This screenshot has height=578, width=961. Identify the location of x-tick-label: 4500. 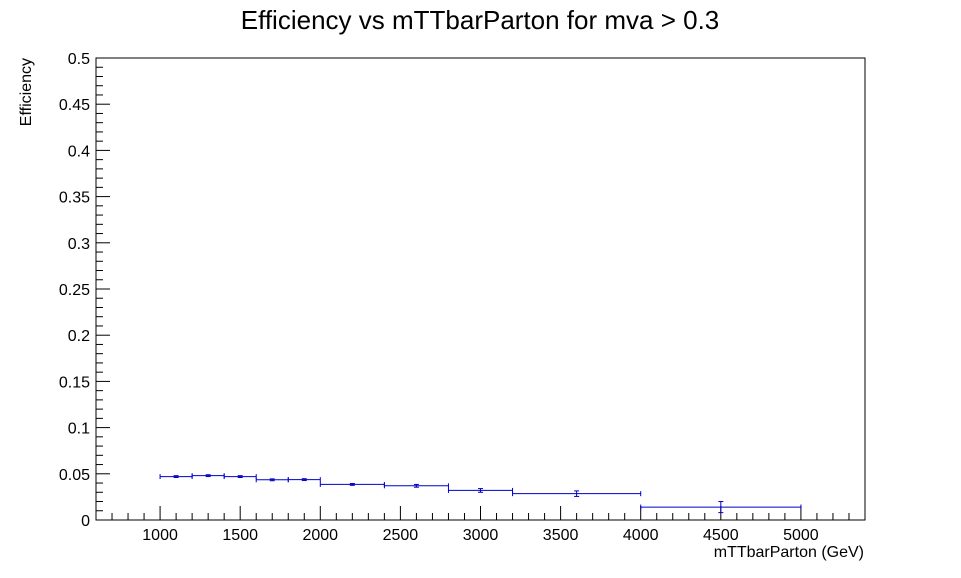
(721, 535).